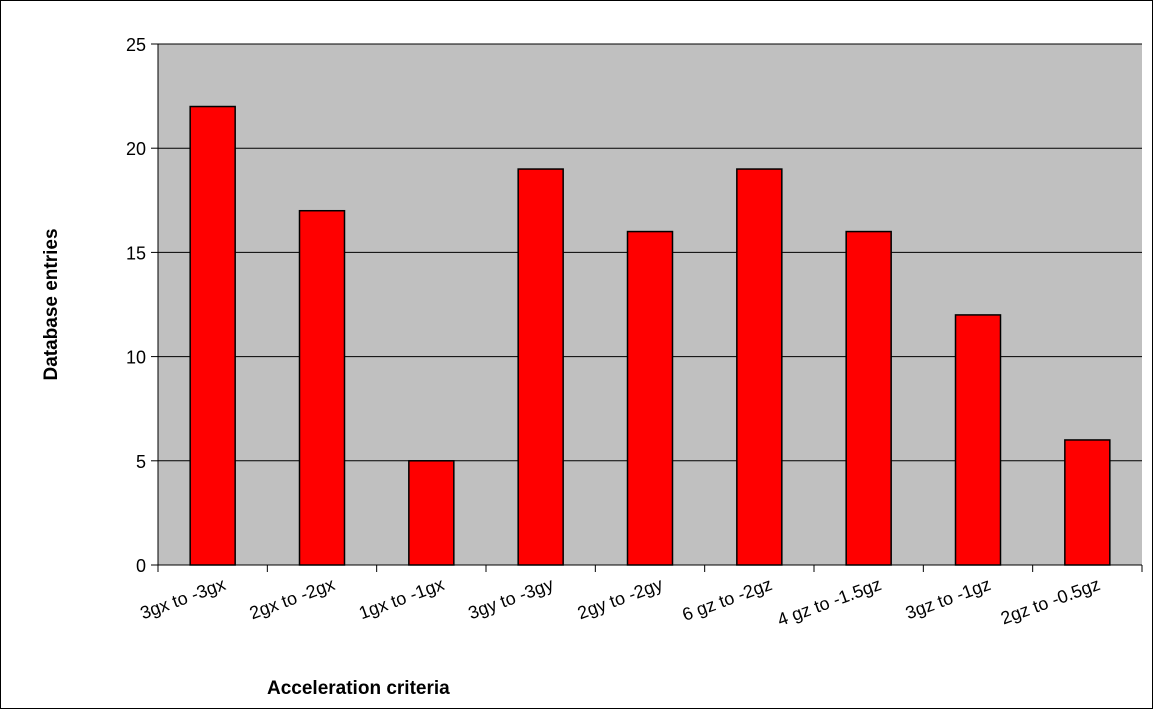 The image size is (1153, 710). Describe the element at coordinates (142, 305) in the screenshot. I see `y-axis-ticks: 0 5 10 15 20 25` at that location.